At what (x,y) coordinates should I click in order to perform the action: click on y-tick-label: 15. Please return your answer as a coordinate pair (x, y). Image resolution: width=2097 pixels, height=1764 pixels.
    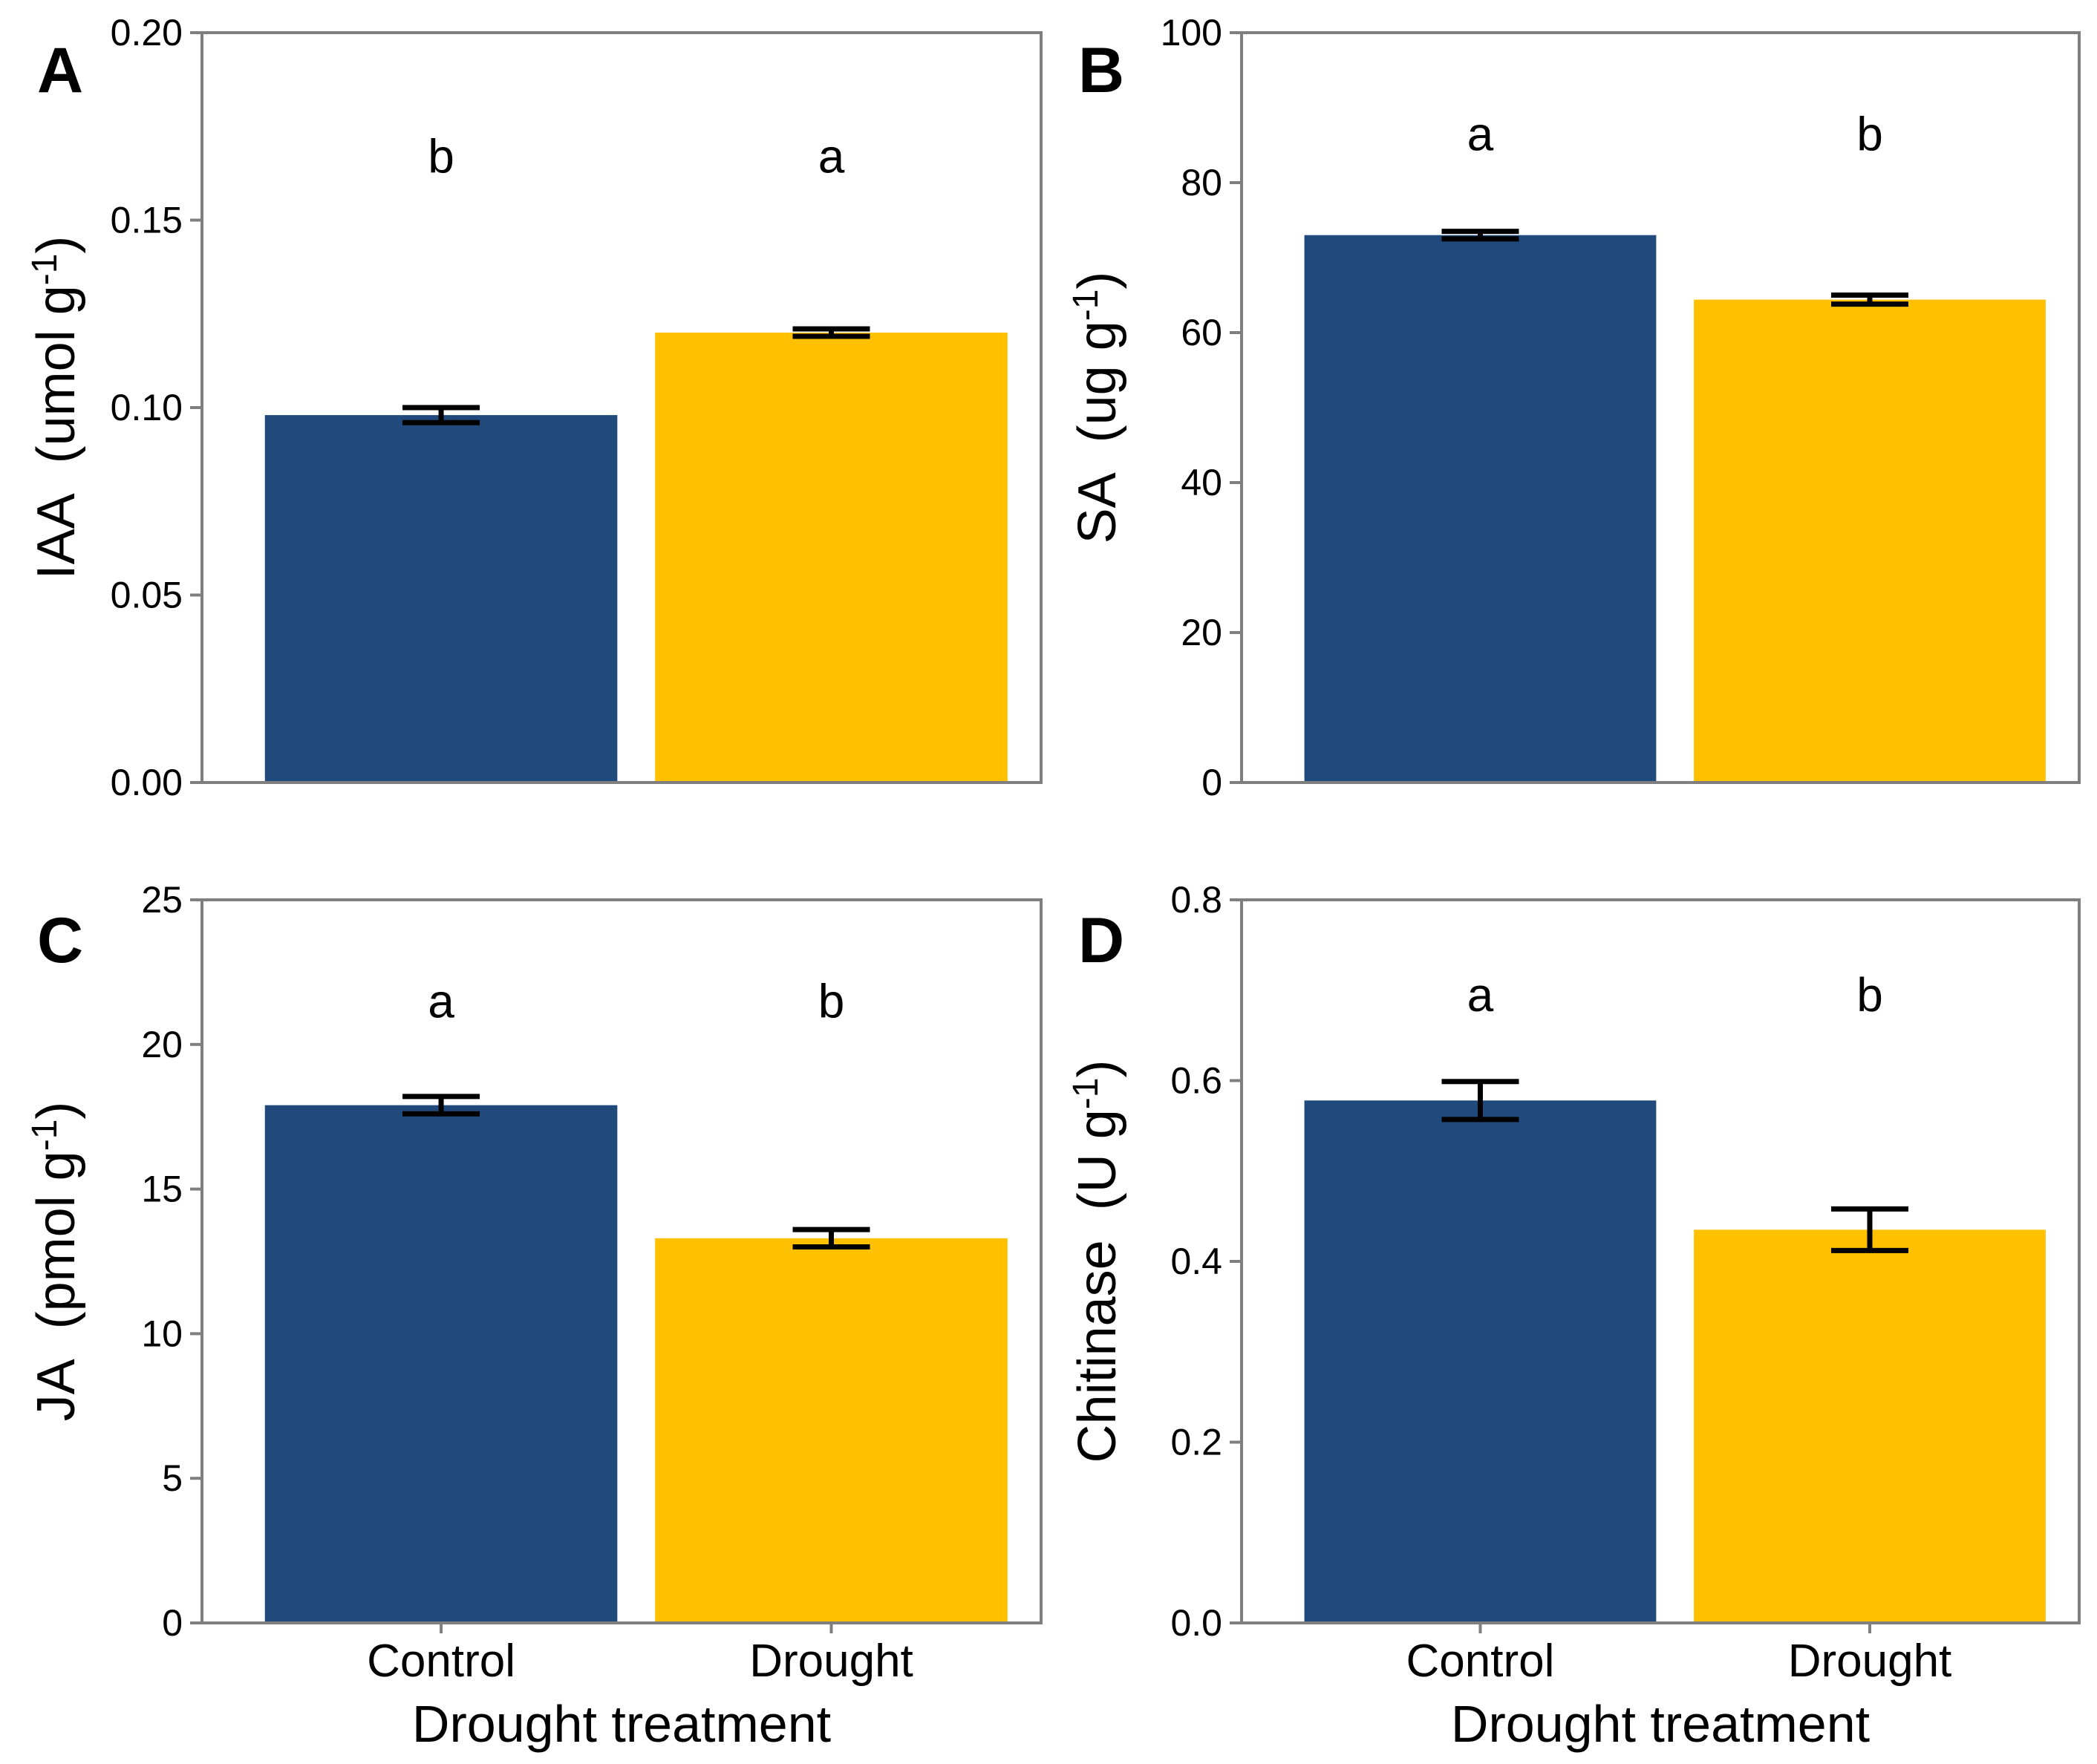
    Looking at the image, I should click on (162, 1189).